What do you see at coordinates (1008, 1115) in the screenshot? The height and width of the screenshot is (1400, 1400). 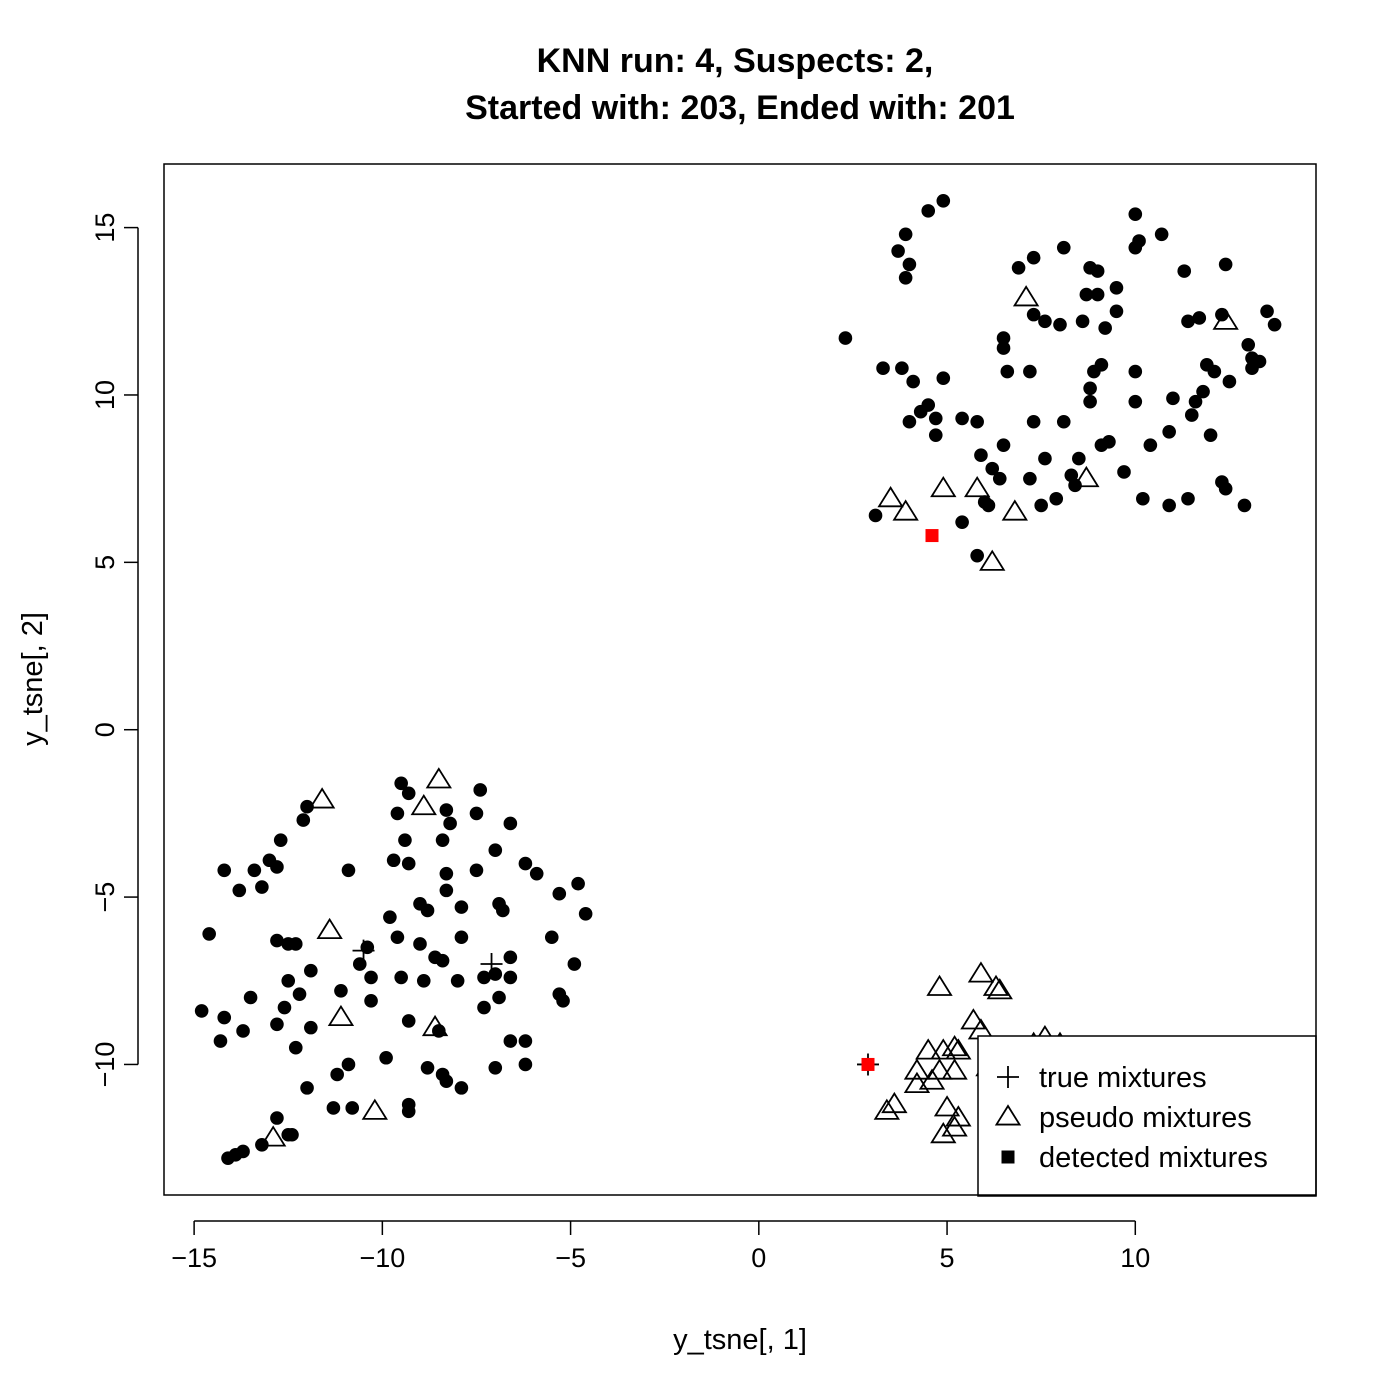 I see `legend-marker-triangle` at bounding box center [1008, 1115].